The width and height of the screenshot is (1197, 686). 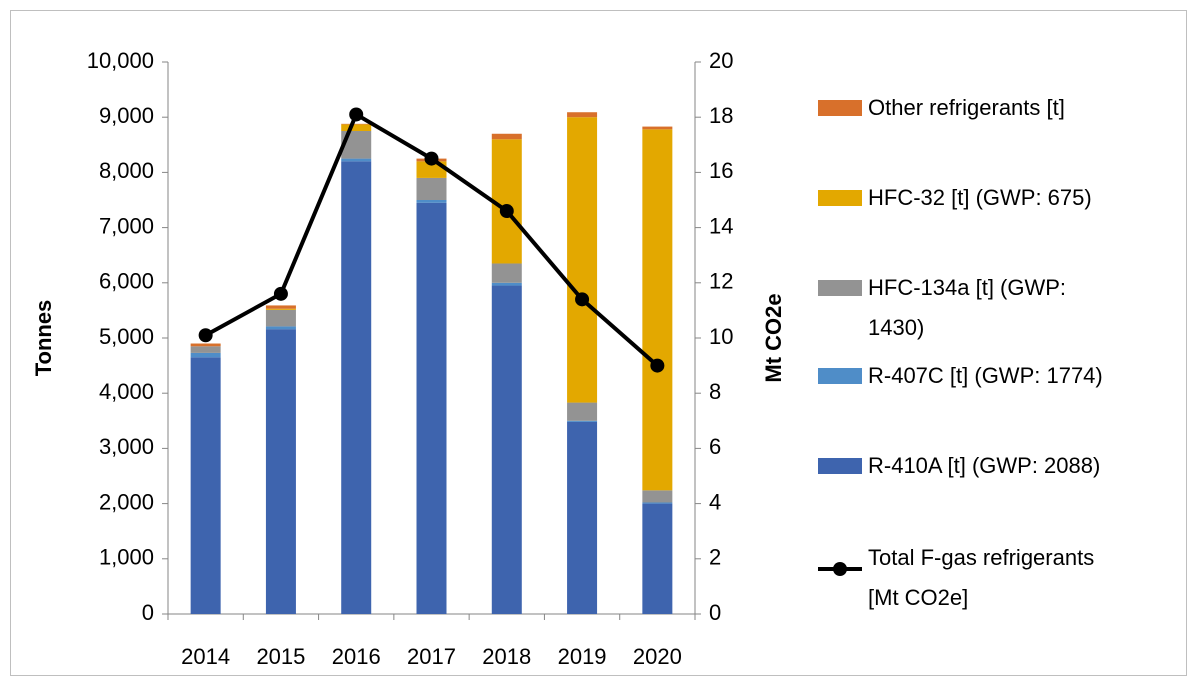 I want to click on y-tick-label: 1,000, so click(x=126, y=557).